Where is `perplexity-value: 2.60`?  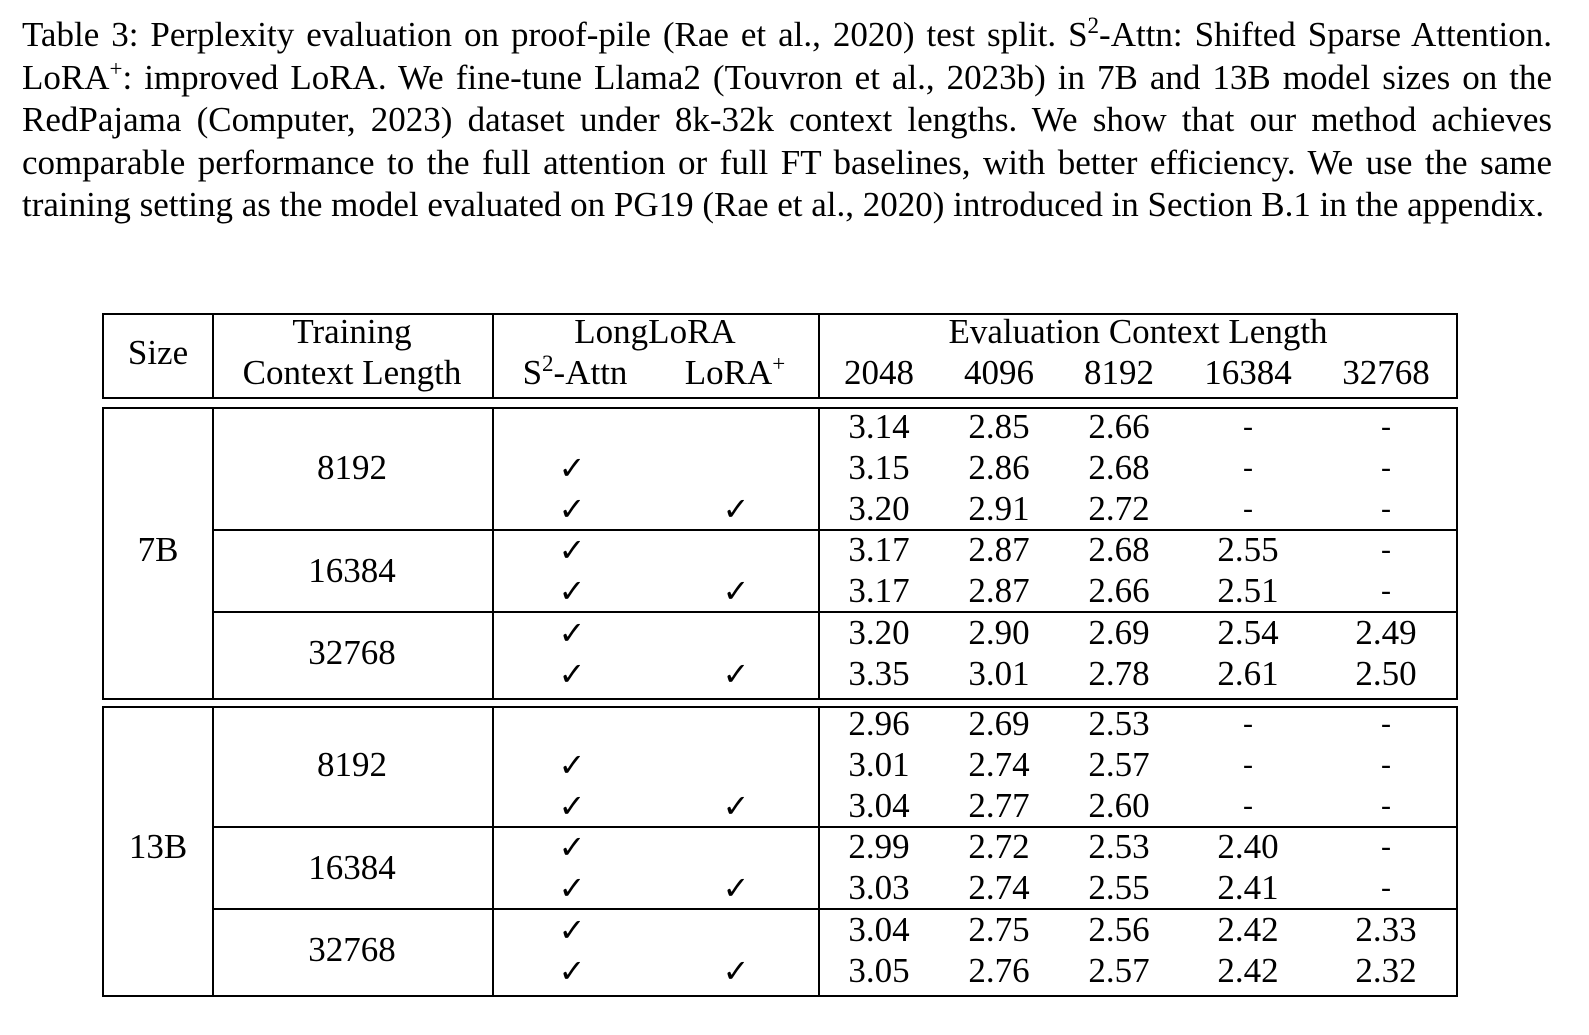
perplexity-value: 2.60 is located at coordinates (1119, 806).